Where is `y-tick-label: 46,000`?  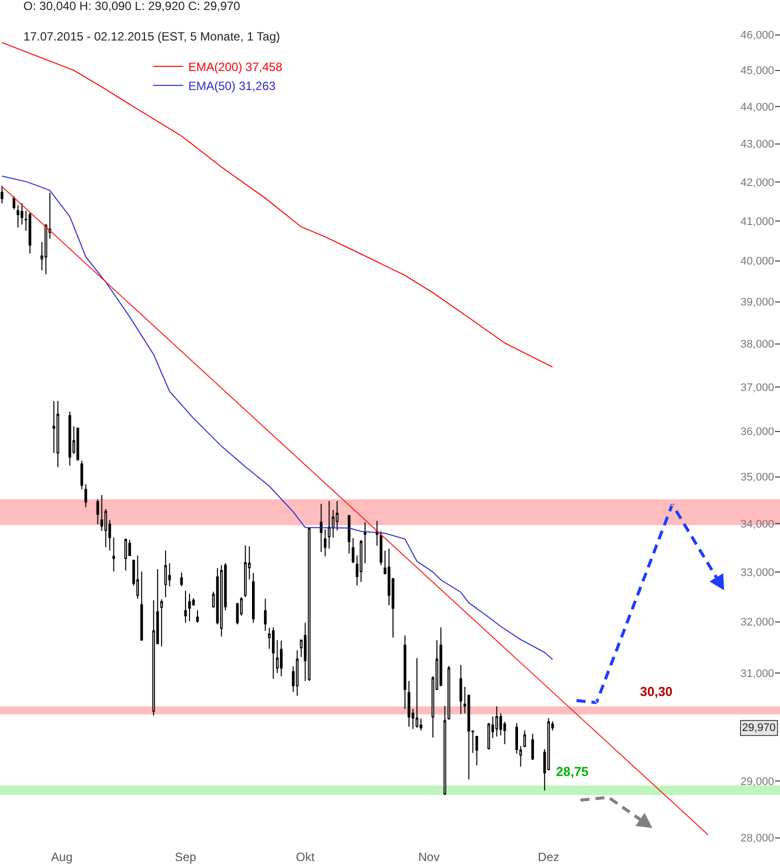
y-tick-label: 46,000 is located at coordinates (757, 36).